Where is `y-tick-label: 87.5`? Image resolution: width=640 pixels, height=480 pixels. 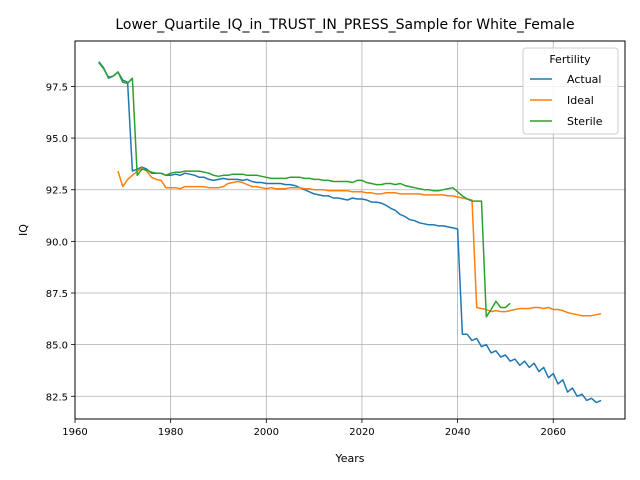 y-tick-label: 87.5 is located at coordinates (57, 294).